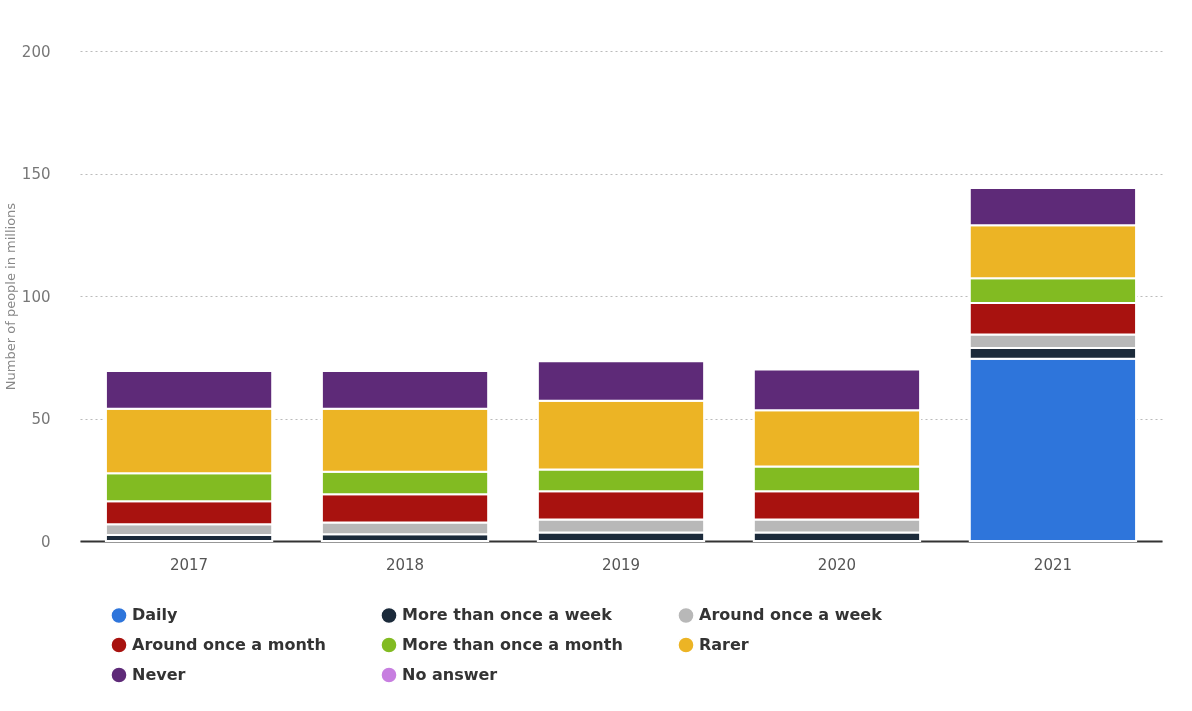  What do you see at coordinates (159, 674) in the screenshot?
I see `legend-label: Never` at bounding box center [159, 674].